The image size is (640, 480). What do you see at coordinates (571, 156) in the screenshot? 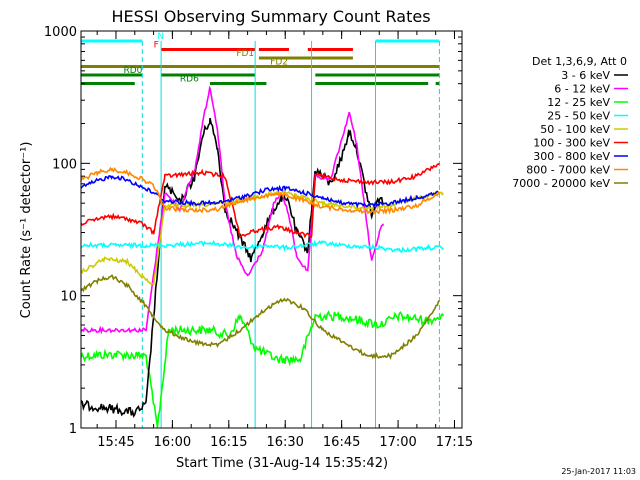
I see `legend-label: 300 - 800 keV` at bounding box center [571, 156].